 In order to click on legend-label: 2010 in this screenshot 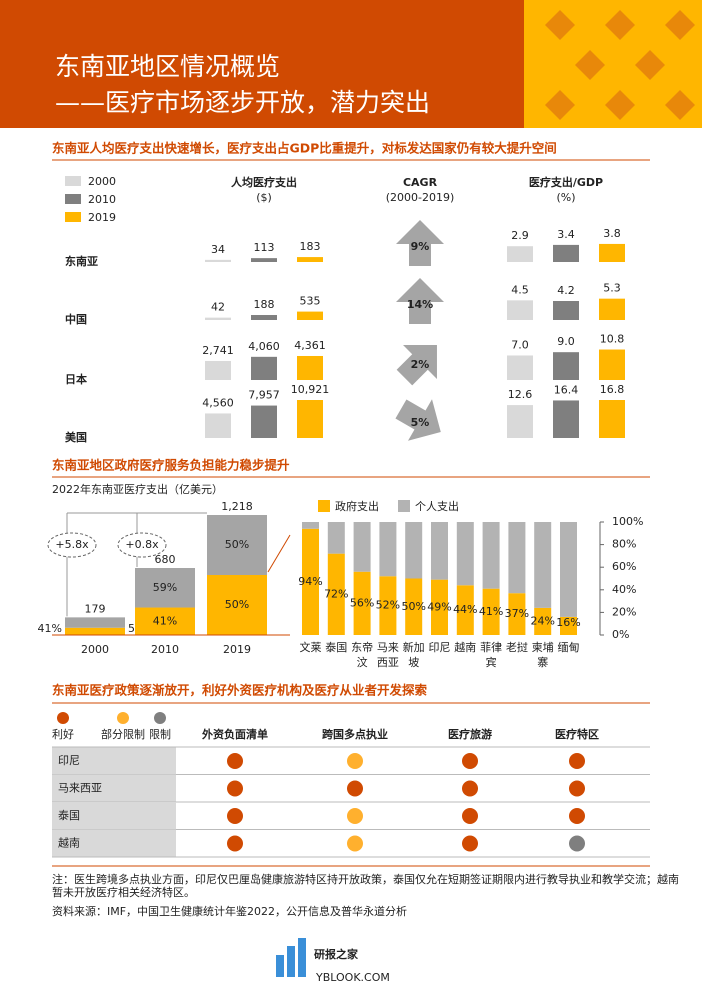, I will do `click(102, 199)`.